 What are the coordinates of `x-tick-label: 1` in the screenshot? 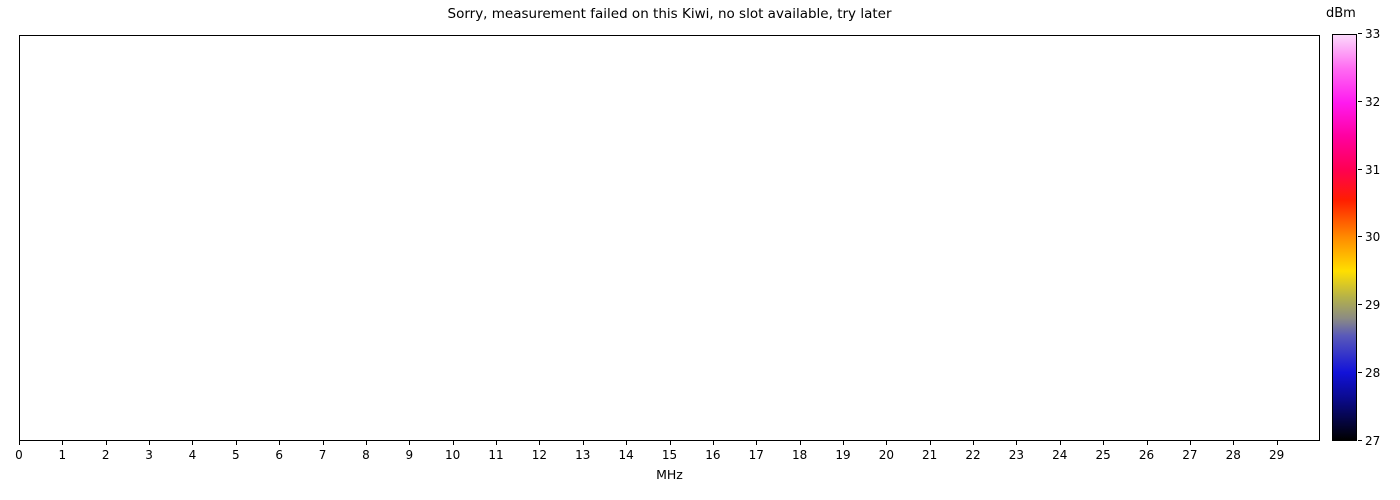 It's located at (62, 455).